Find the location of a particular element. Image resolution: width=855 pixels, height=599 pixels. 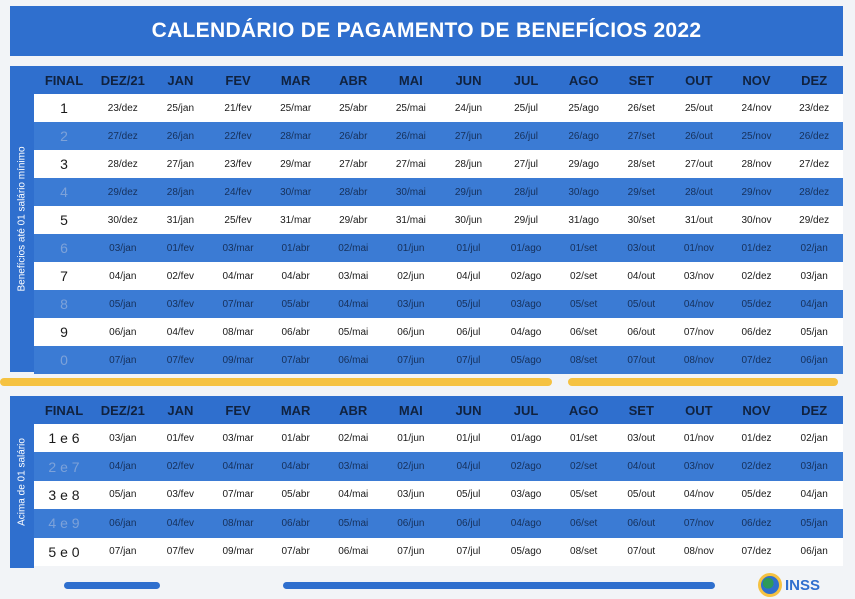

payment-date-cell: 06/dez is located at coordinates (756, 332).